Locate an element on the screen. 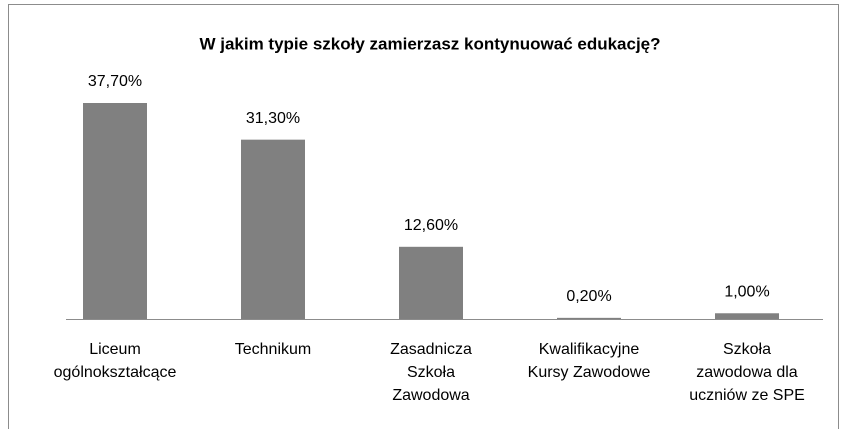 This screenshot has height=429, width=847. x-tick-label: Liceum is located at coordinates (115, 349).